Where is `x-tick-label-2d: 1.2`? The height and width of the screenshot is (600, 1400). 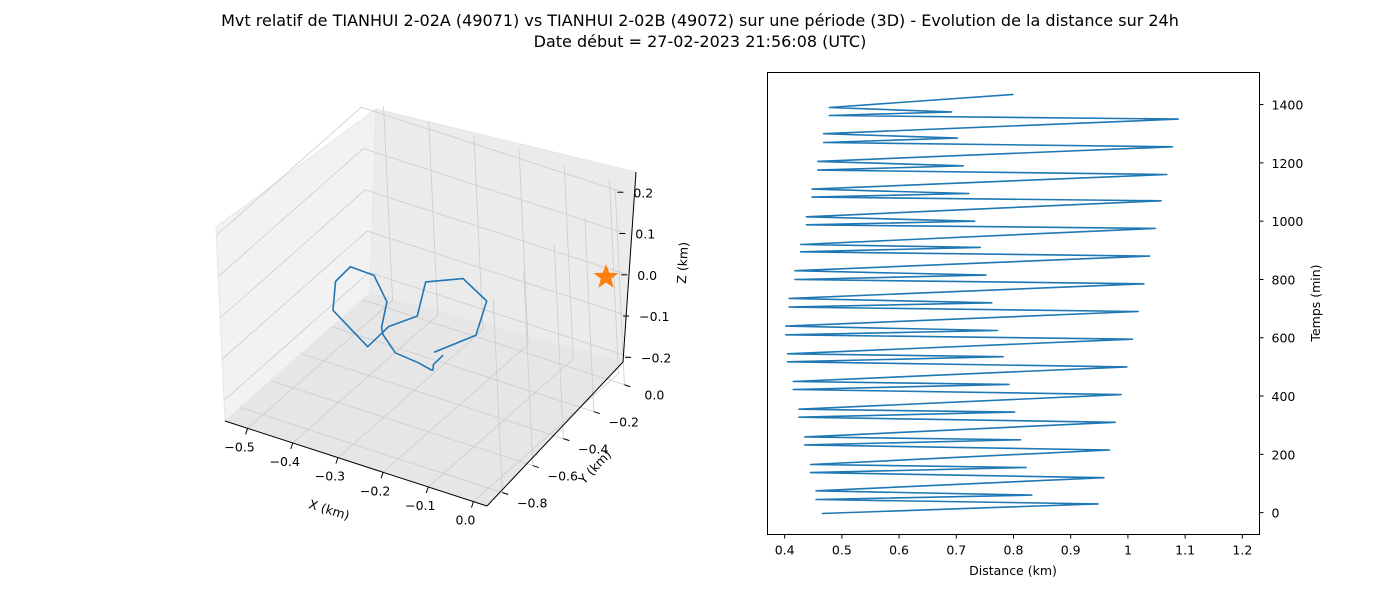
x-tick-label-2d: 1.2 is located at coordinates (1242, 550).